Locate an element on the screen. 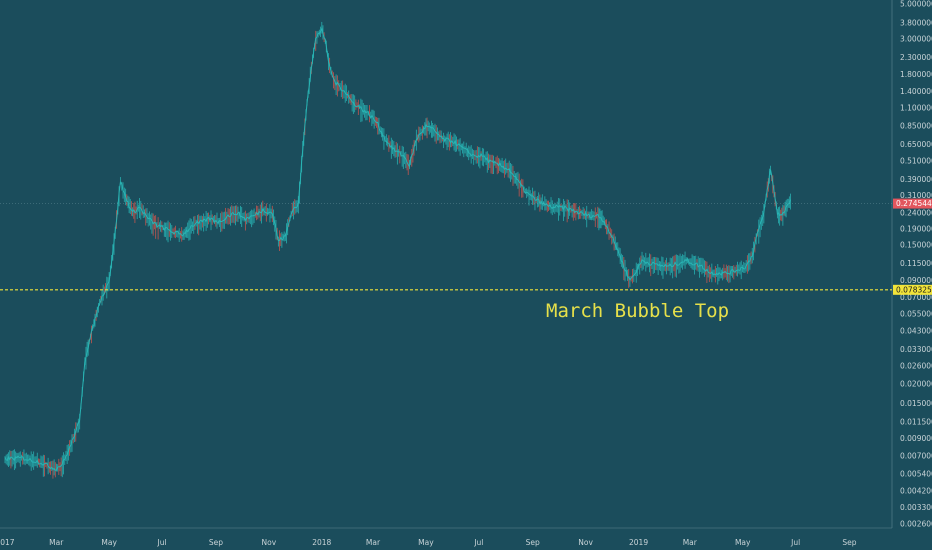 The image size is (932, 550). y-tick-label: 0.00700000 is located at coordinates (916, 455).